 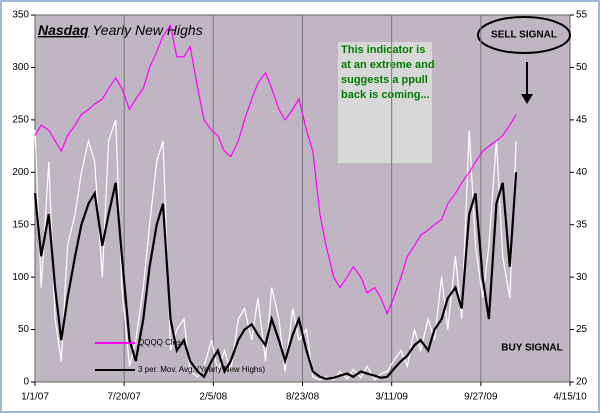 What do you see at coordinates (527, 99) in the screenshot?
I see `sell-arrow-head` at bounding box center [527, 99].